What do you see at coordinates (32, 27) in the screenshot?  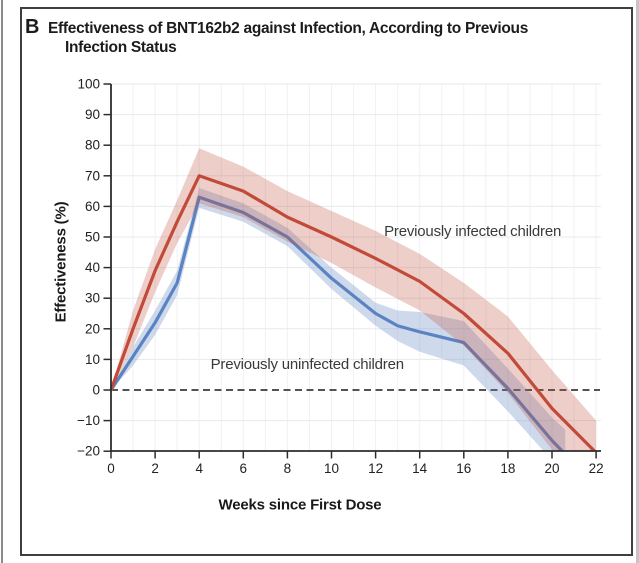 I see `panel-label: B` at bounding box center [32, 27].